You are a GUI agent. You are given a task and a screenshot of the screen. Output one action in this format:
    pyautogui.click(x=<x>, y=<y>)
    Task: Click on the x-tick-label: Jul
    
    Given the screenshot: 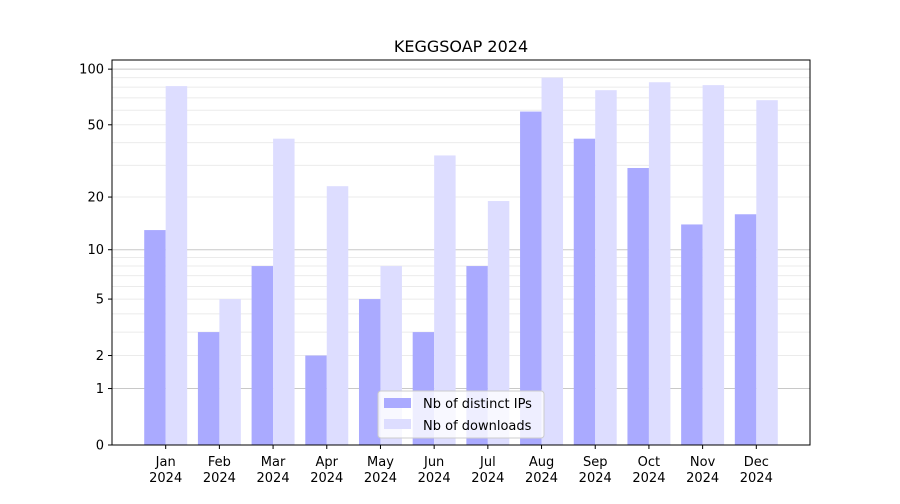 What is the action you would take?
    pyautogui.click(x=487, y=462)
    